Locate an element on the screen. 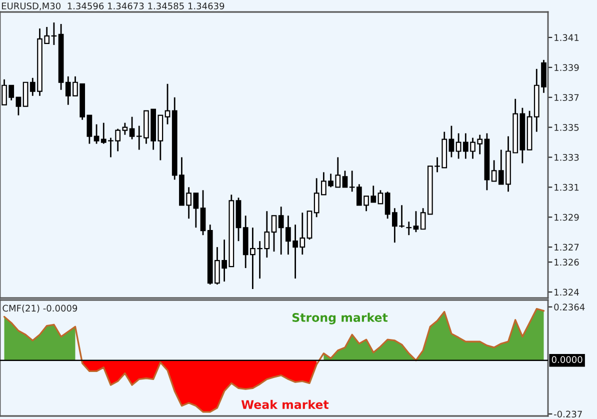  y-tick-label: 0.2364 is located at coordinates (569, 307).